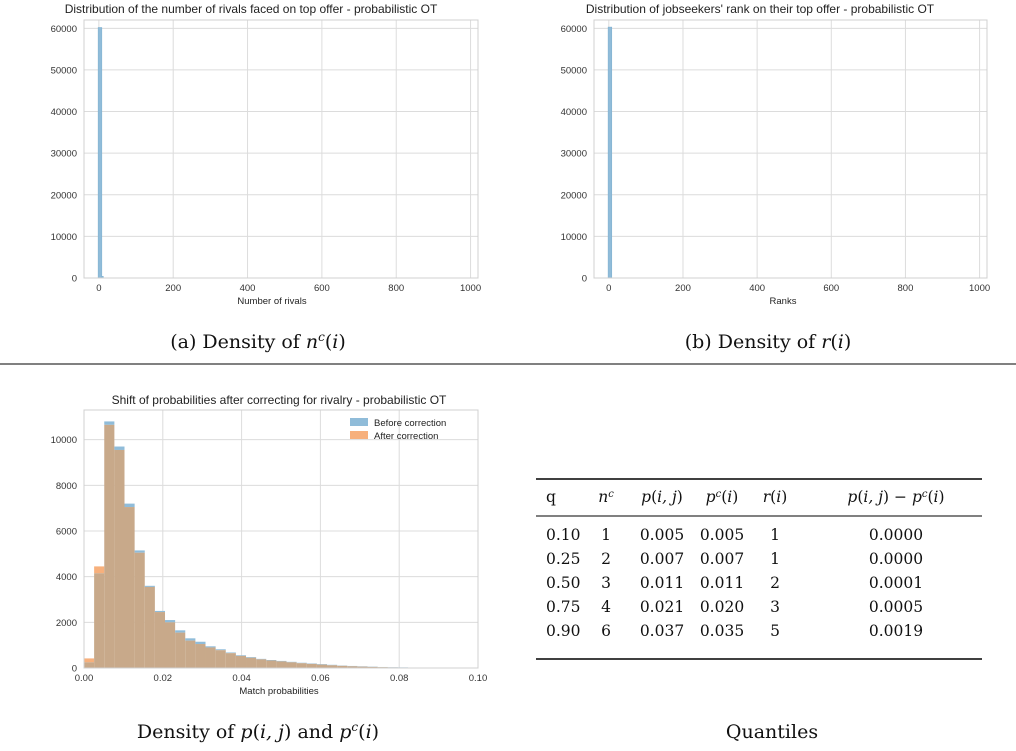  What do you see at coordinates (64, 154) in the screenshot?
I see `y-tick-label: 30000` at bounding box center [64, 154].